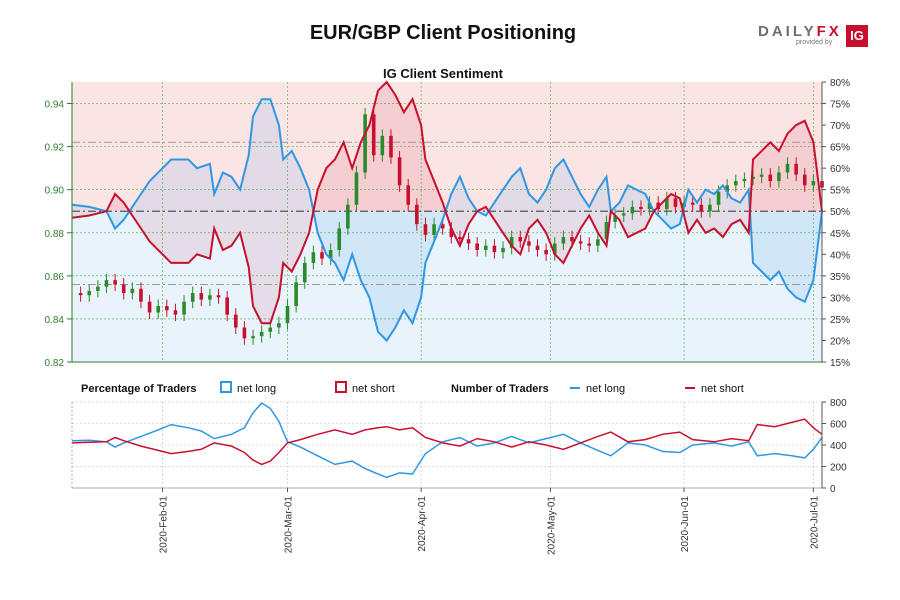  Describe the element at coordinates (840, 255) in the screenshot. I see `percent-tick-label: 40%` at that location.